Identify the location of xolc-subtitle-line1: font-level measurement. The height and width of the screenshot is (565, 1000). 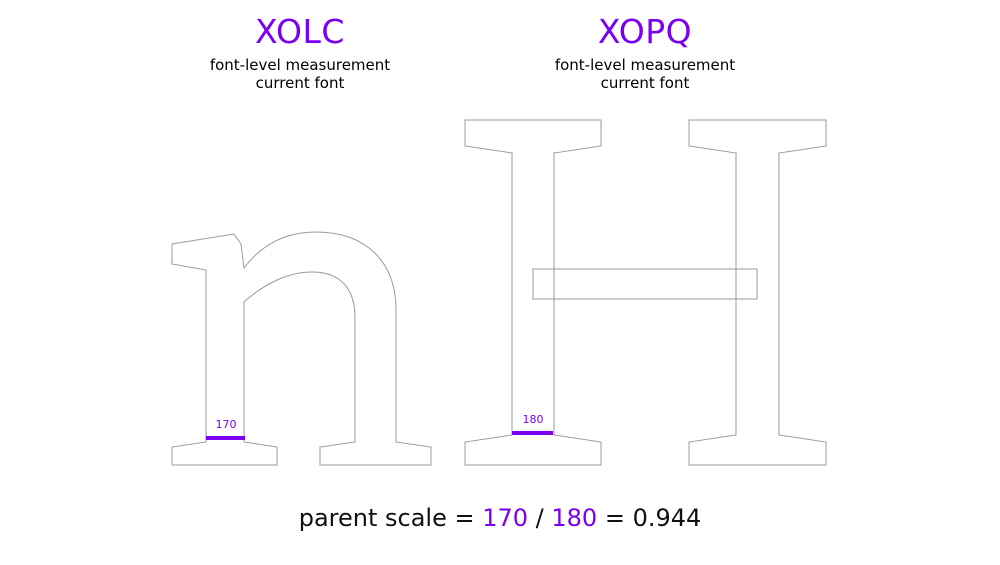
(300, 65).